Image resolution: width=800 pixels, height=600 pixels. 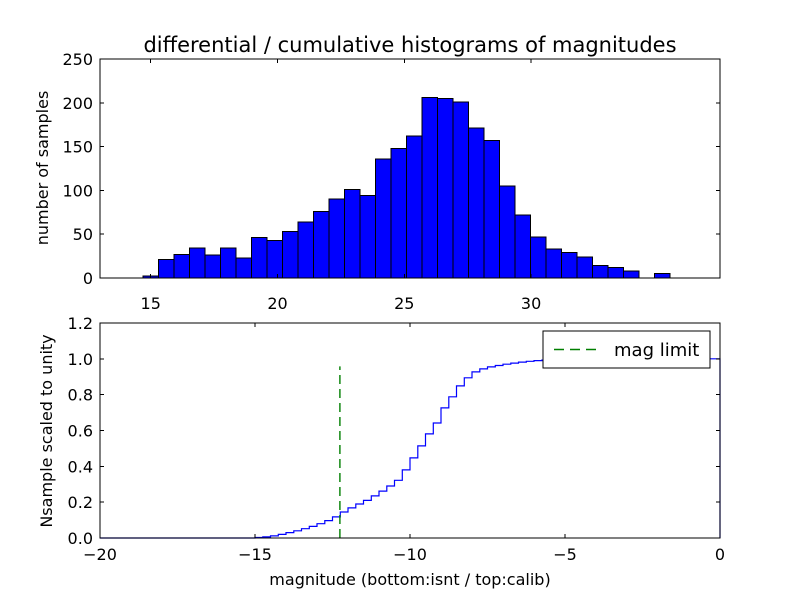 What do you see at coordinates (83, 234) in the screenshot?
I see `tick-label: 50` at bounding box center [83, 234].